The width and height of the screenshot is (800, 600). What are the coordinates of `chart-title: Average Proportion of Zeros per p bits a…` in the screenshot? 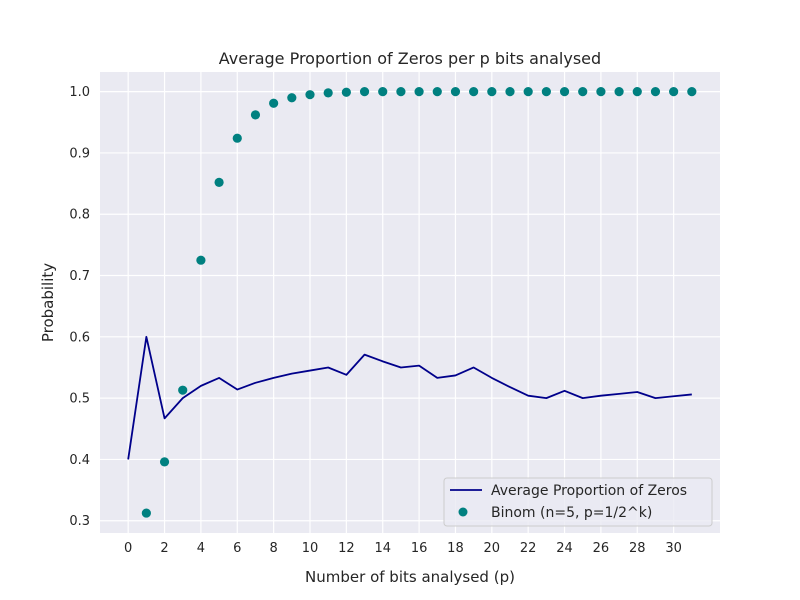 It's located at (410, 58).